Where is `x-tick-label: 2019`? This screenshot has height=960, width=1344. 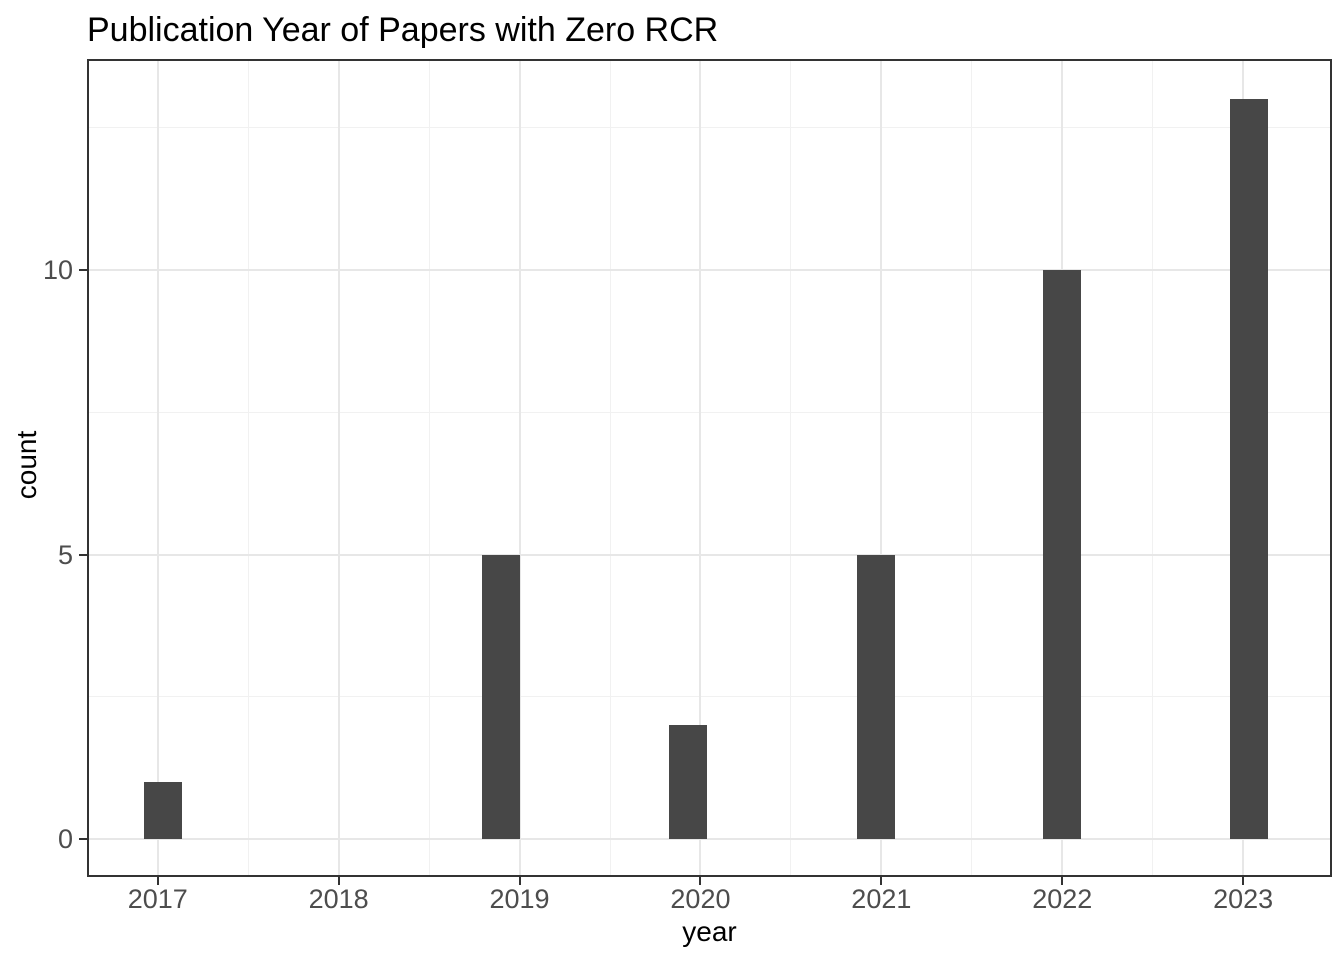
x-tick-label: 2019 is located at coordinates (519, 899).